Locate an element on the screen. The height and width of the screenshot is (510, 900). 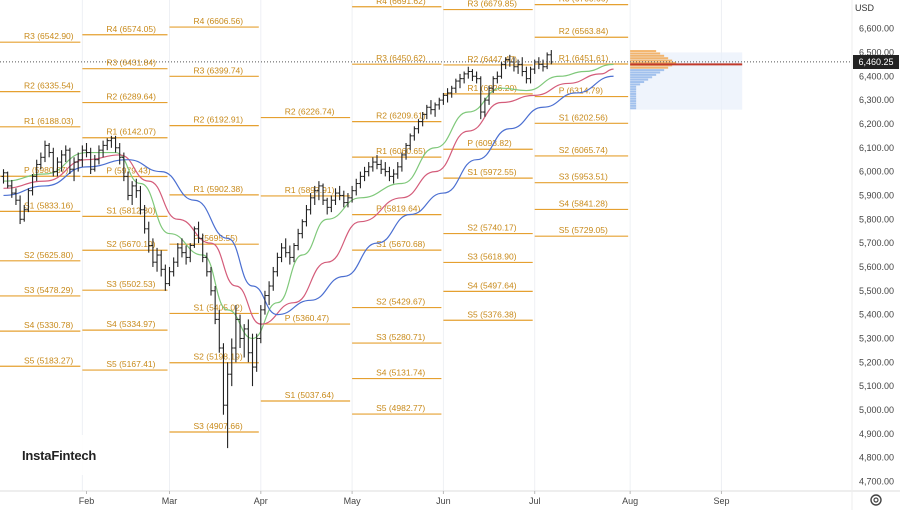
pivot-level-label: R3 (6679.85) is located at coordinates (492, 4).